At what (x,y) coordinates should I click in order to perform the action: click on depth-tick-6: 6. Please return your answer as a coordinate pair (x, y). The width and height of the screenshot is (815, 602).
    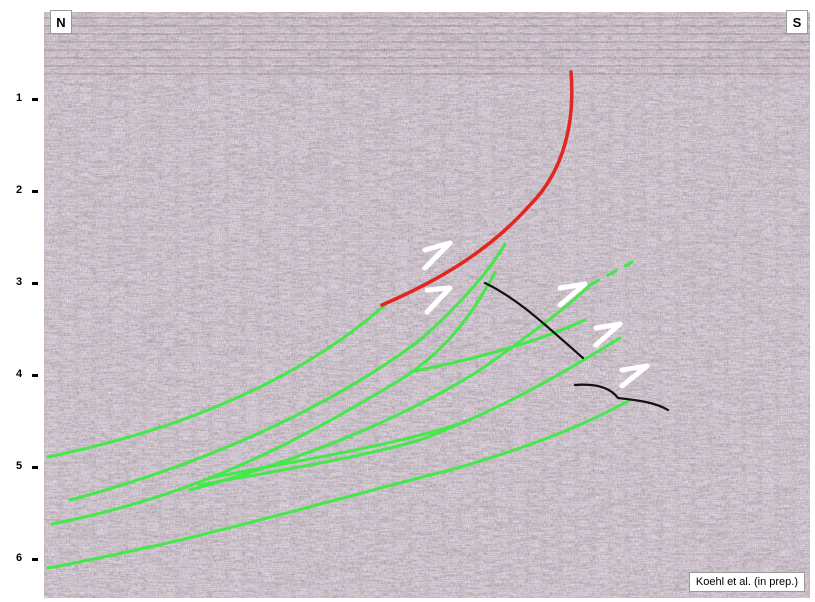
    Looking at the image, I should click on (19, 558).